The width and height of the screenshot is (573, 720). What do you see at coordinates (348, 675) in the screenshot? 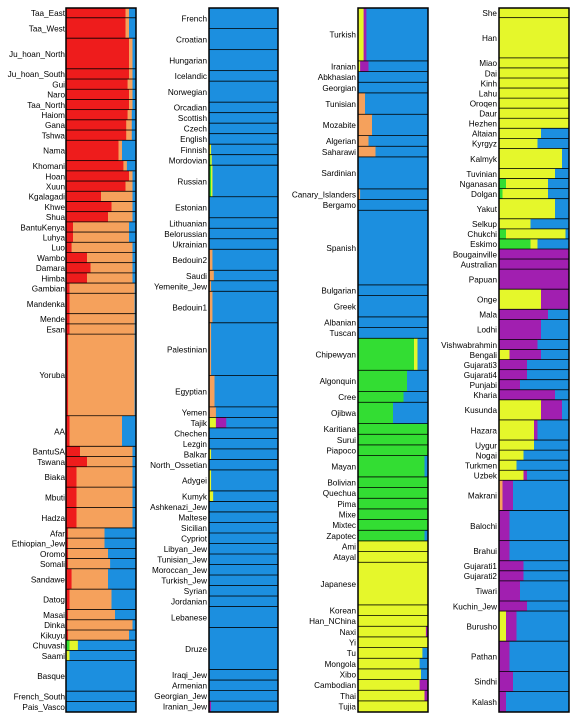
I see `population-label: Xibo` at bounding box center [348, 675].